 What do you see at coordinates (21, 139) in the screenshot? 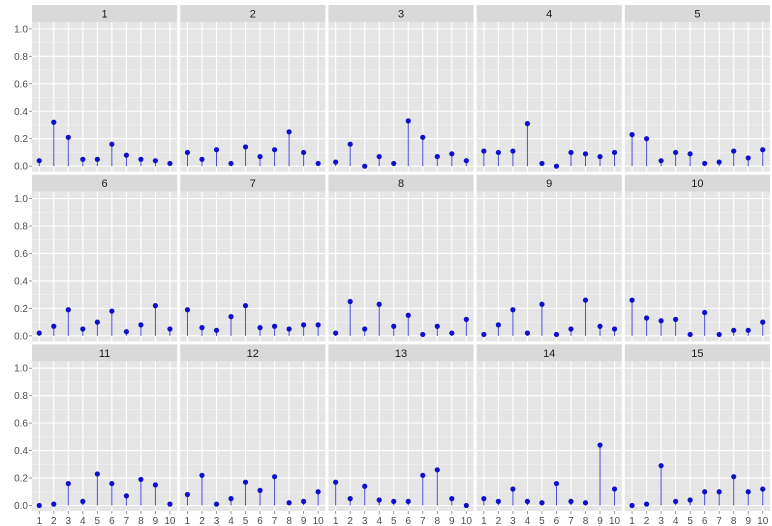
I see `y-tick-label: 0.2` at bounding box center [21, 139].